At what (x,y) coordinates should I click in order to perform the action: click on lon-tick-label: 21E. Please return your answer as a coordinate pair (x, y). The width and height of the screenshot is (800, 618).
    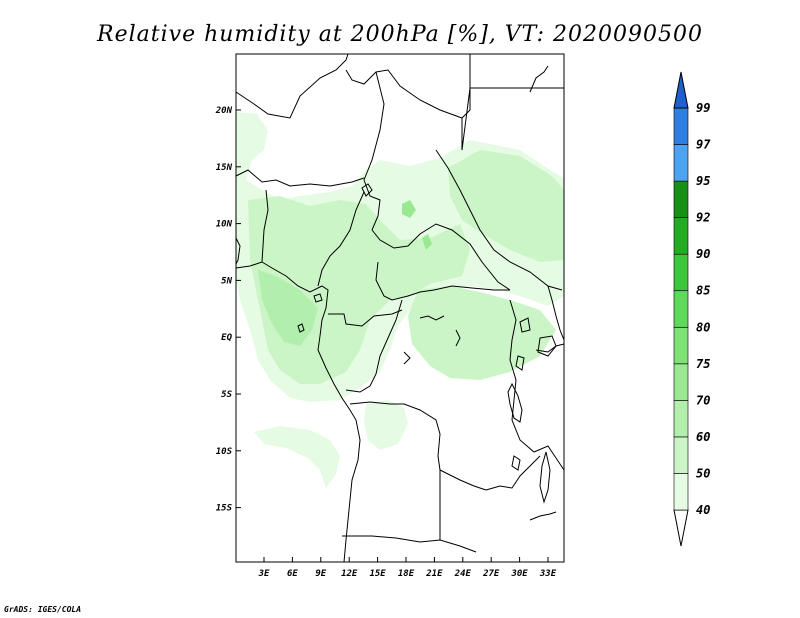
    Looking at the image, I should click on (434, 574).